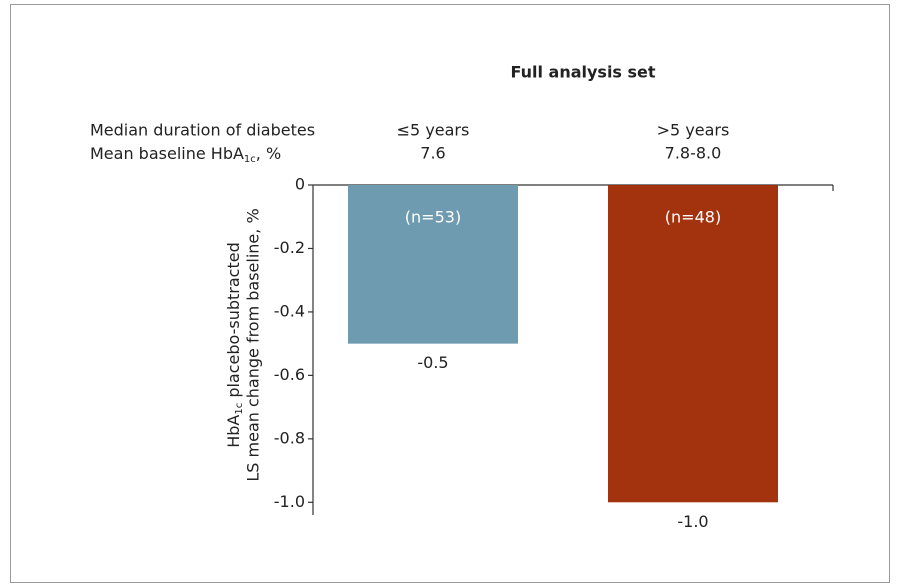 The height and width of the screenshot is (588, 901). What do you see at coordinates (202, 130) in the screenshot?
I see `row-label: Median duration of diabetes` at bounding box center [202, 130].